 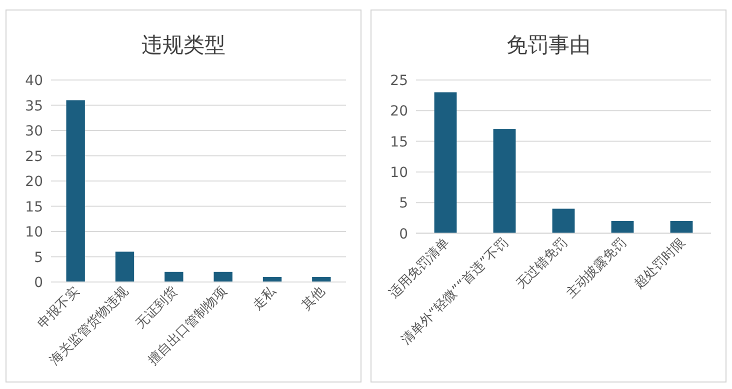 I want to click on chart-title: 免罚事由, so click(x=548, y=45).